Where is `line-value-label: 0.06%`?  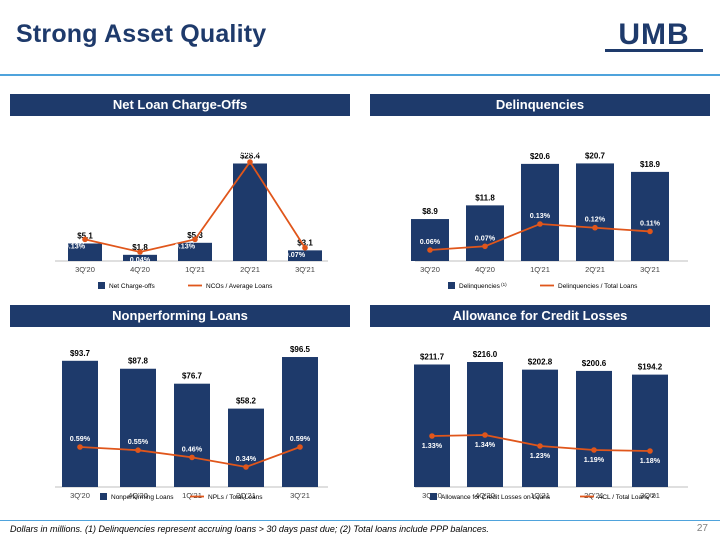
line-value-label: 0.06% is located at coordinates (430, 241).